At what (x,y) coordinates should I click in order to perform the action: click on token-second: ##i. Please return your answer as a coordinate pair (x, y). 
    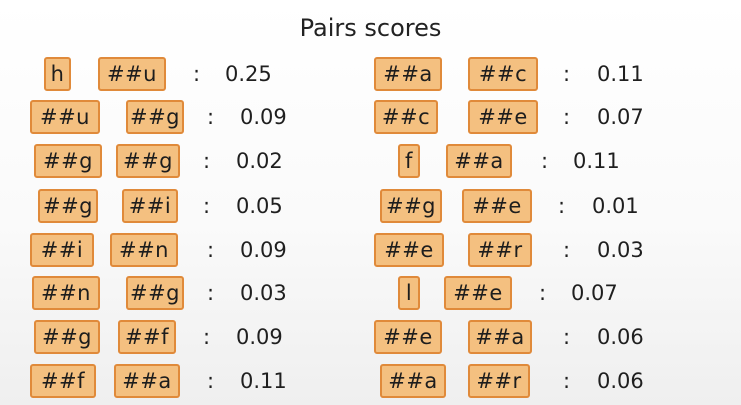
    Looking at the image, I should click on (150, 206).